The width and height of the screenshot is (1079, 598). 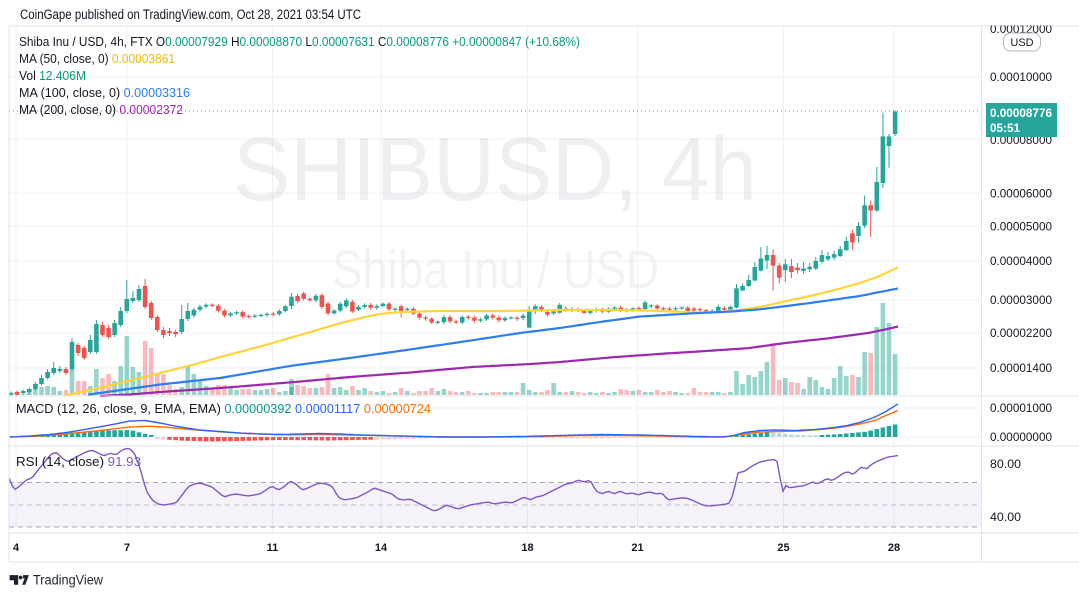 What do you see at coordinates (1021, 43) in the screenshot?
I see `svg-text: USD` at bounding box center [1021, 43].